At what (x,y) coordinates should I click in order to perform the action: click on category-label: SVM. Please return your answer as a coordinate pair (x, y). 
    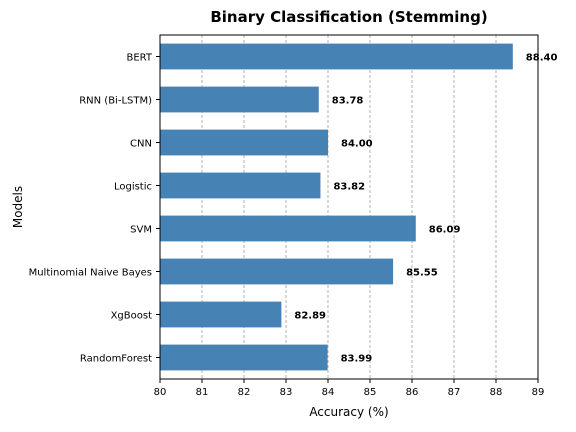
    Looking at the image, I should click on (141, 230).